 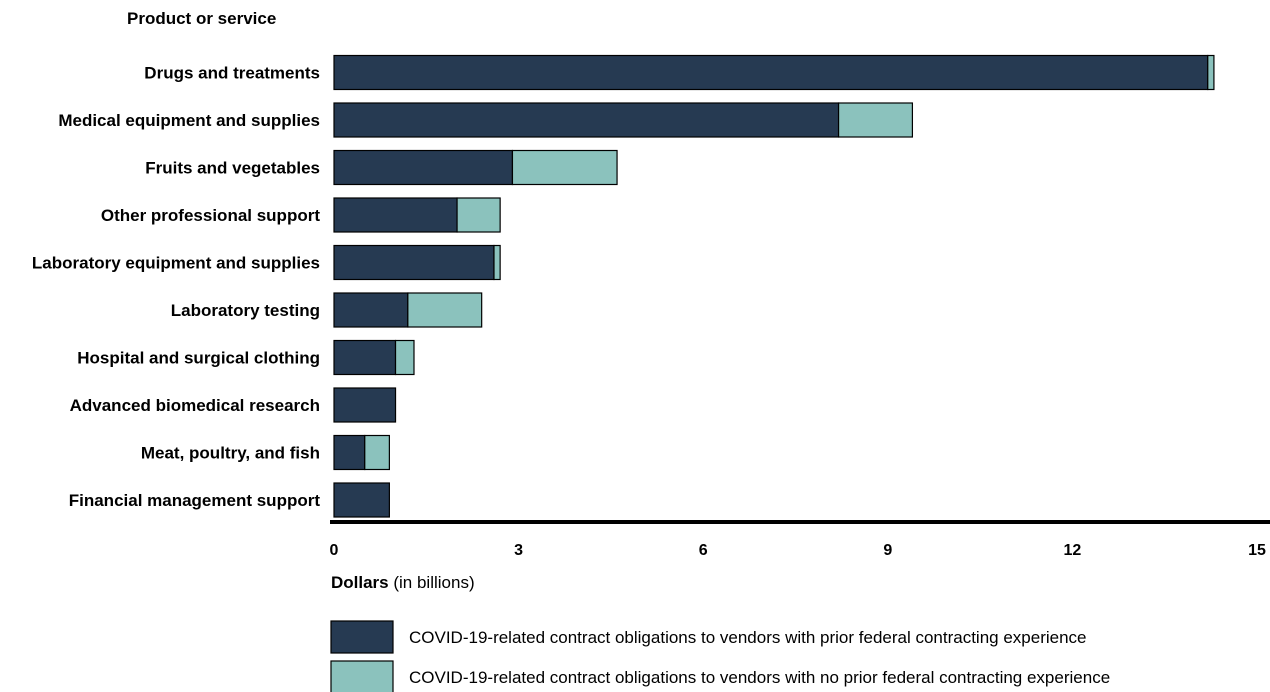 What do you see at coordinates (432, 582) in the screenshot?
I see `x-axis-title-unit: (in billions)` at bounding box center [432, 582].